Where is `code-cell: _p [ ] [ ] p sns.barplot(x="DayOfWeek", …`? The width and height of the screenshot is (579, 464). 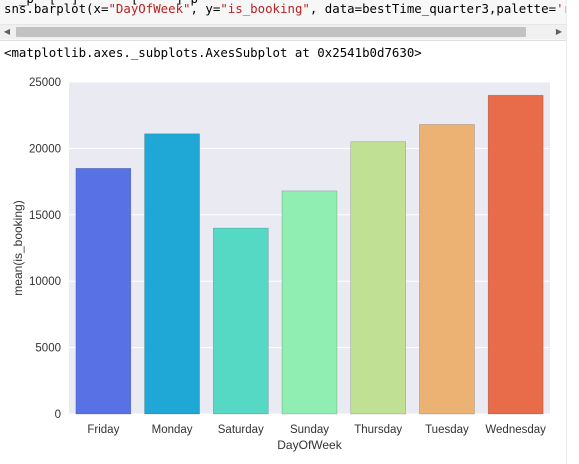
code-cell: _p [ ] [ ] p sns.barplot(x="DayOfWeek", … is located at coordinates (289, 20).